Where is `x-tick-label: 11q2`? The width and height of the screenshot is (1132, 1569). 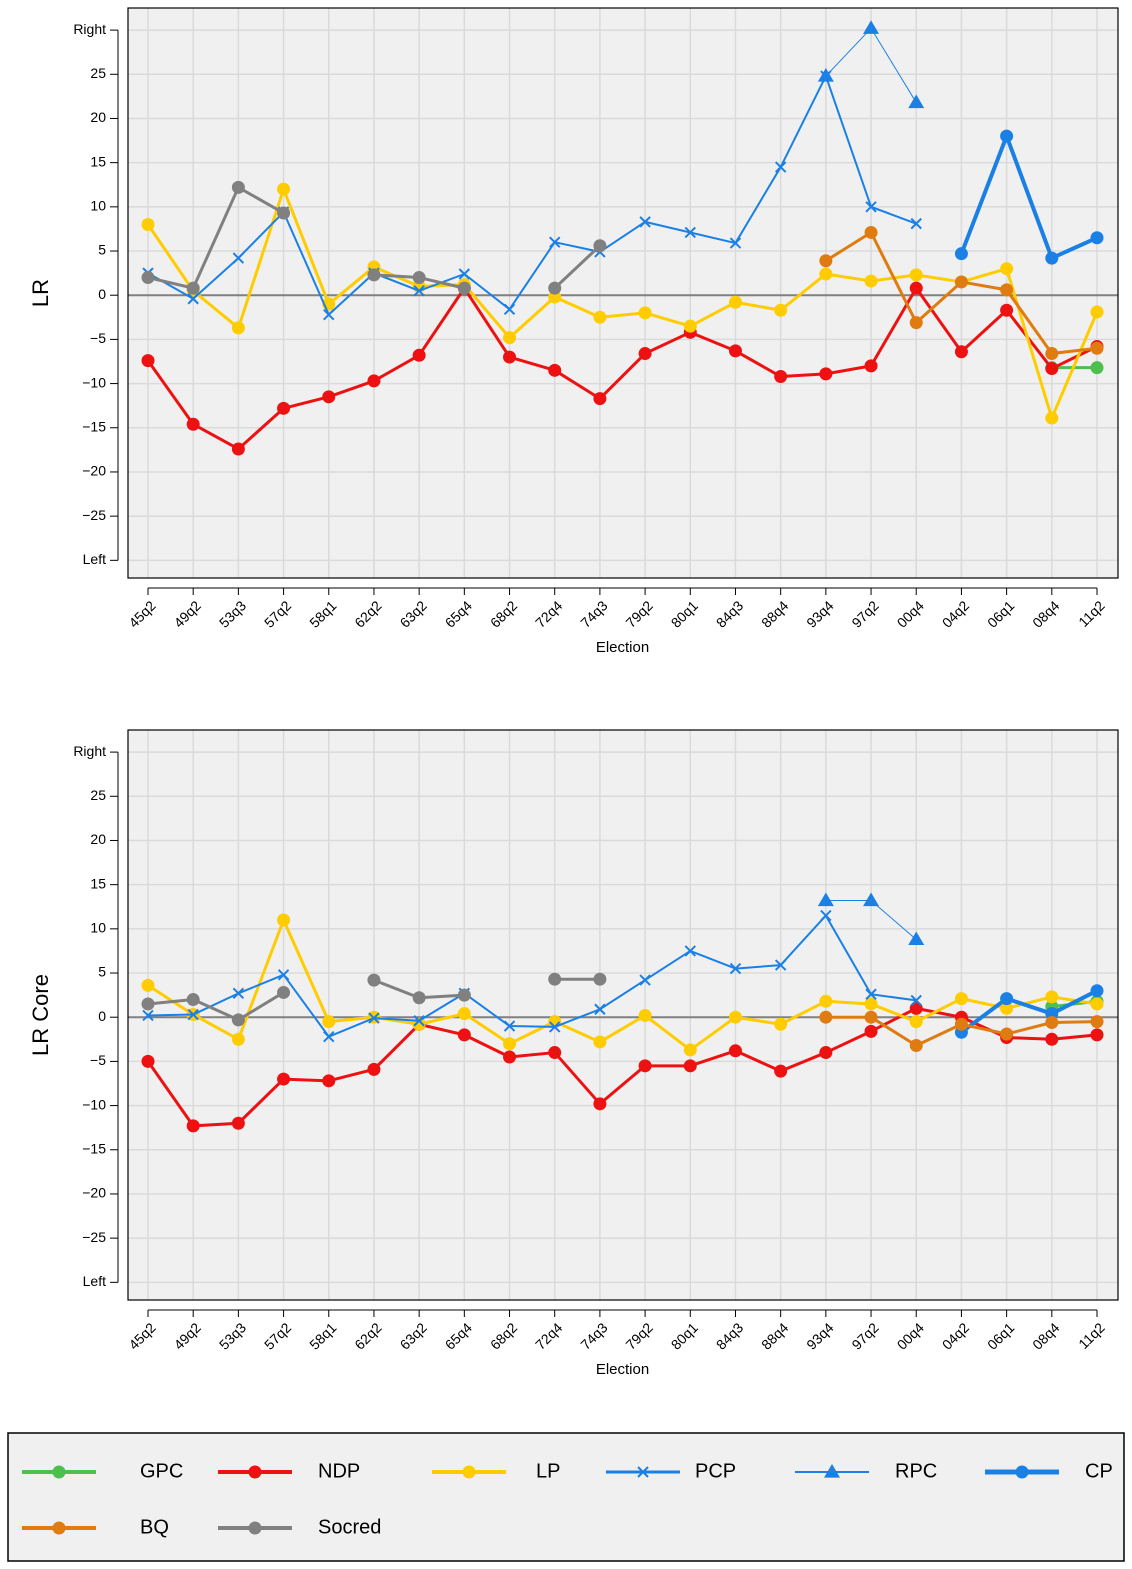 x-tick-label: 11q2 is located at coordinates (1091, 613).